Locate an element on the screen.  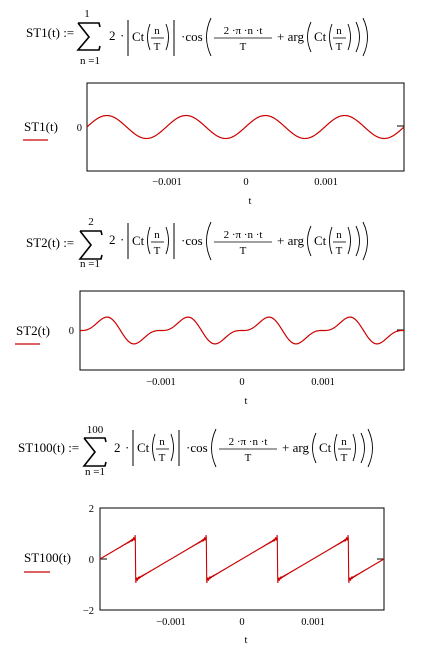
y-axis-label: ST2(t) is located at coordinates (33, 330).